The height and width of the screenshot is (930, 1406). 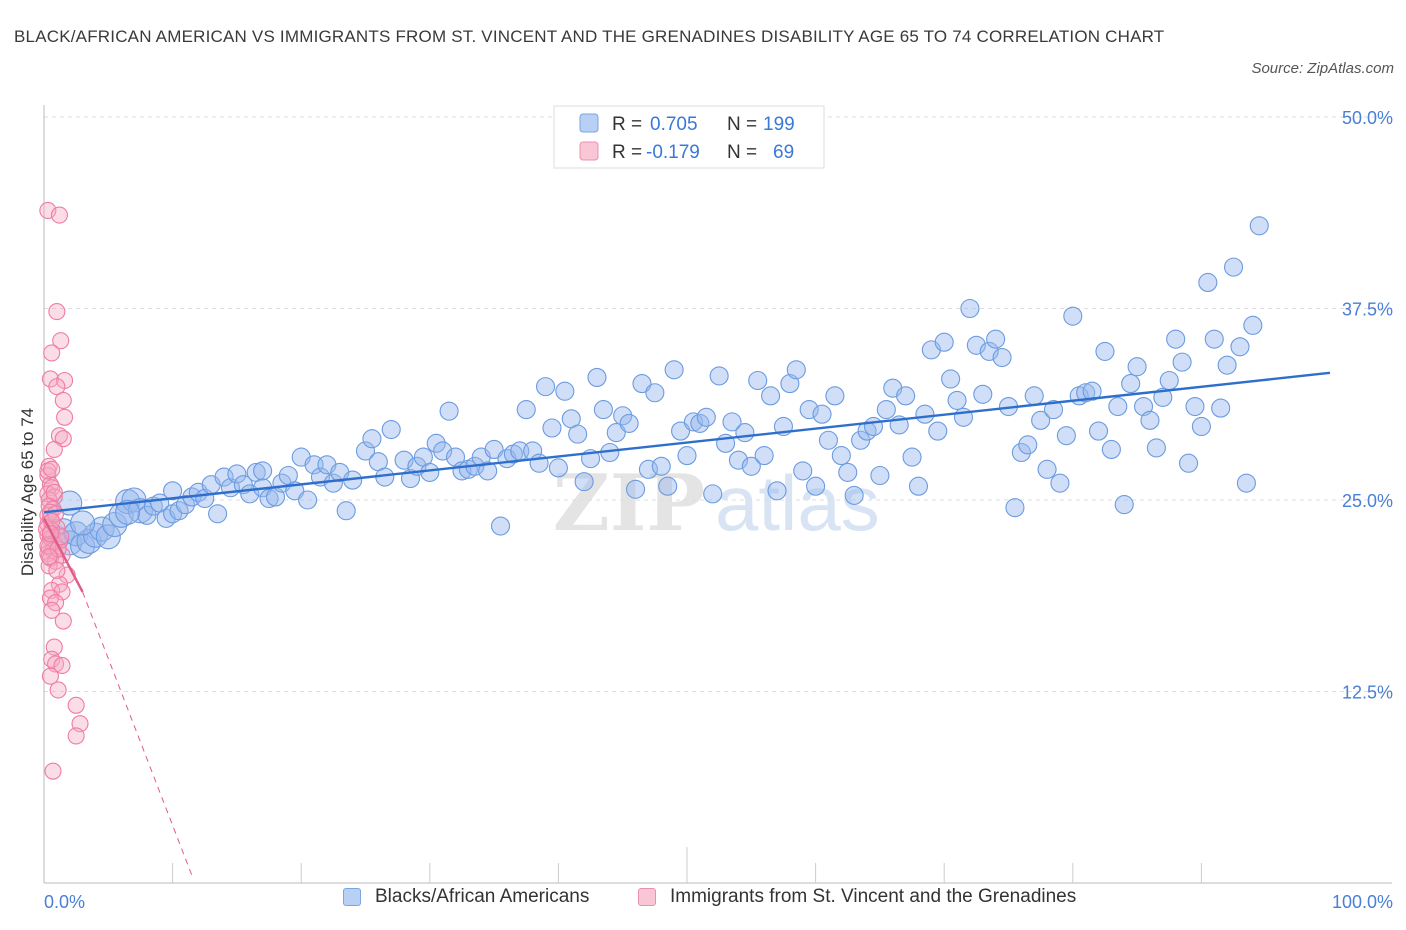 I want to click on legend-item-blacks: Blacks/African Americans, so click(x=466, y=897).